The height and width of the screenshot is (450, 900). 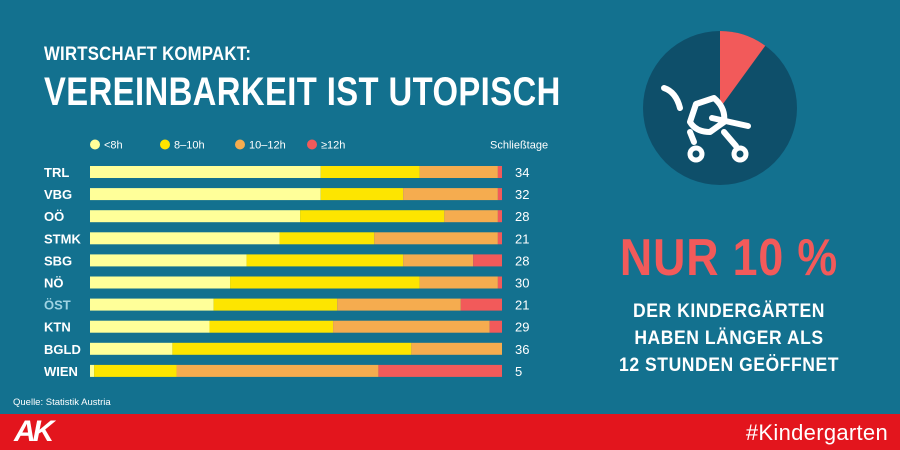 What do you see at coordinates (57, 305) in the screenshot?
I see `category-label-ÖST: ÖST` at bounding box center [57, 305].